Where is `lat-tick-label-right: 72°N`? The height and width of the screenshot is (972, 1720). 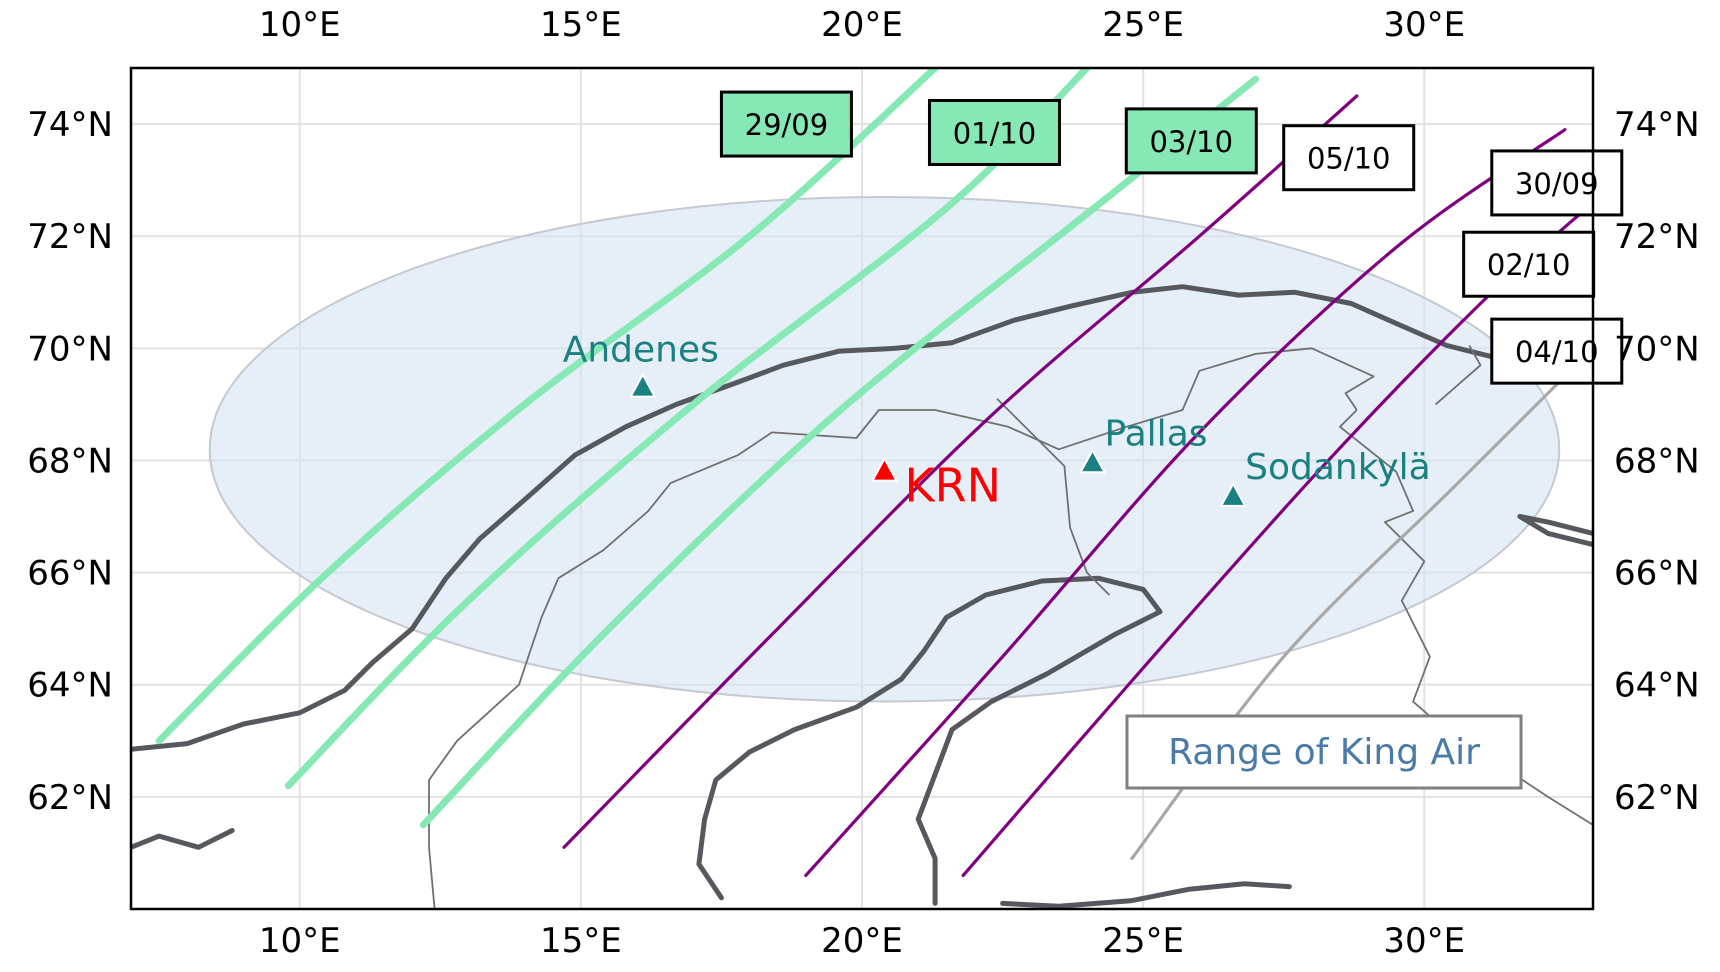 lat-tick-label-right: 72°N is located at coordinates (1657, 237).